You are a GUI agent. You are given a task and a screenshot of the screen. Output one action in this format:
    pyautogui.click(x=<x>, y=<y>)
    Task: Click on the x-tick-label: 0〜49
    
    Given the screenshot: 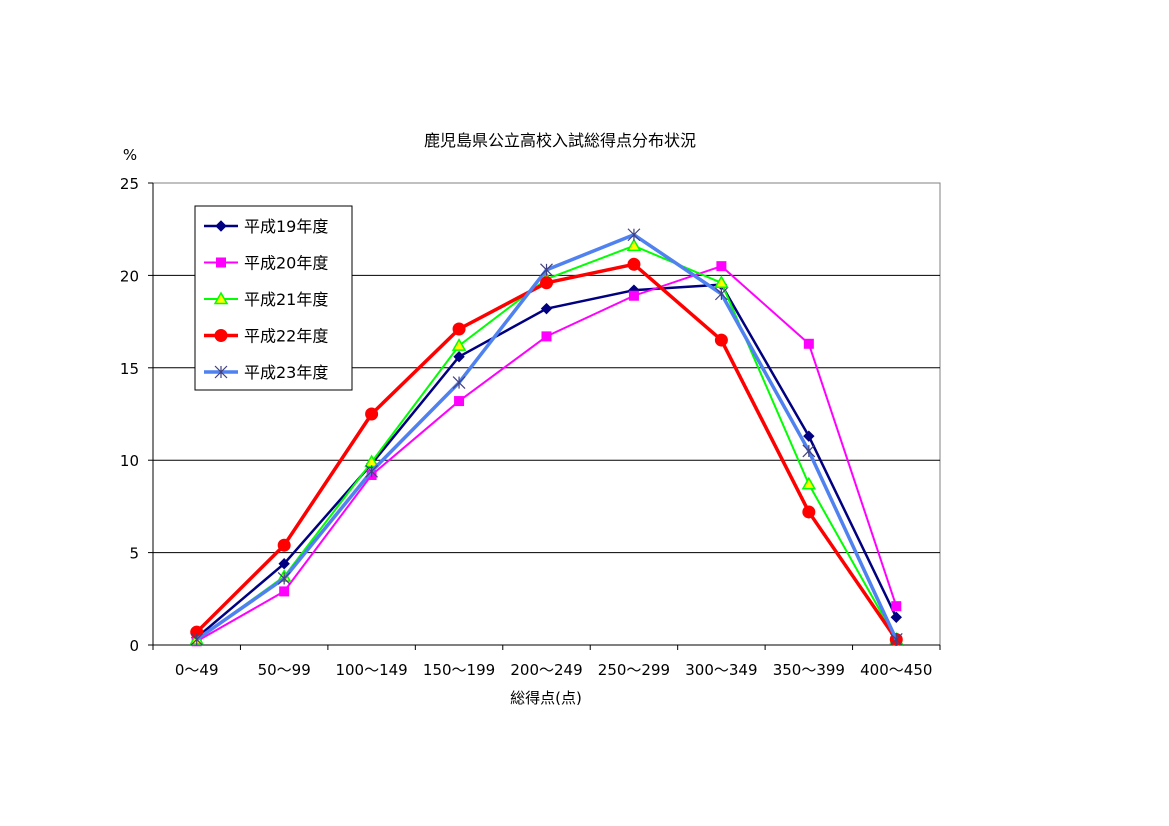 What is the action you would take?
    pyautogui.click(x=197, y=670)
    